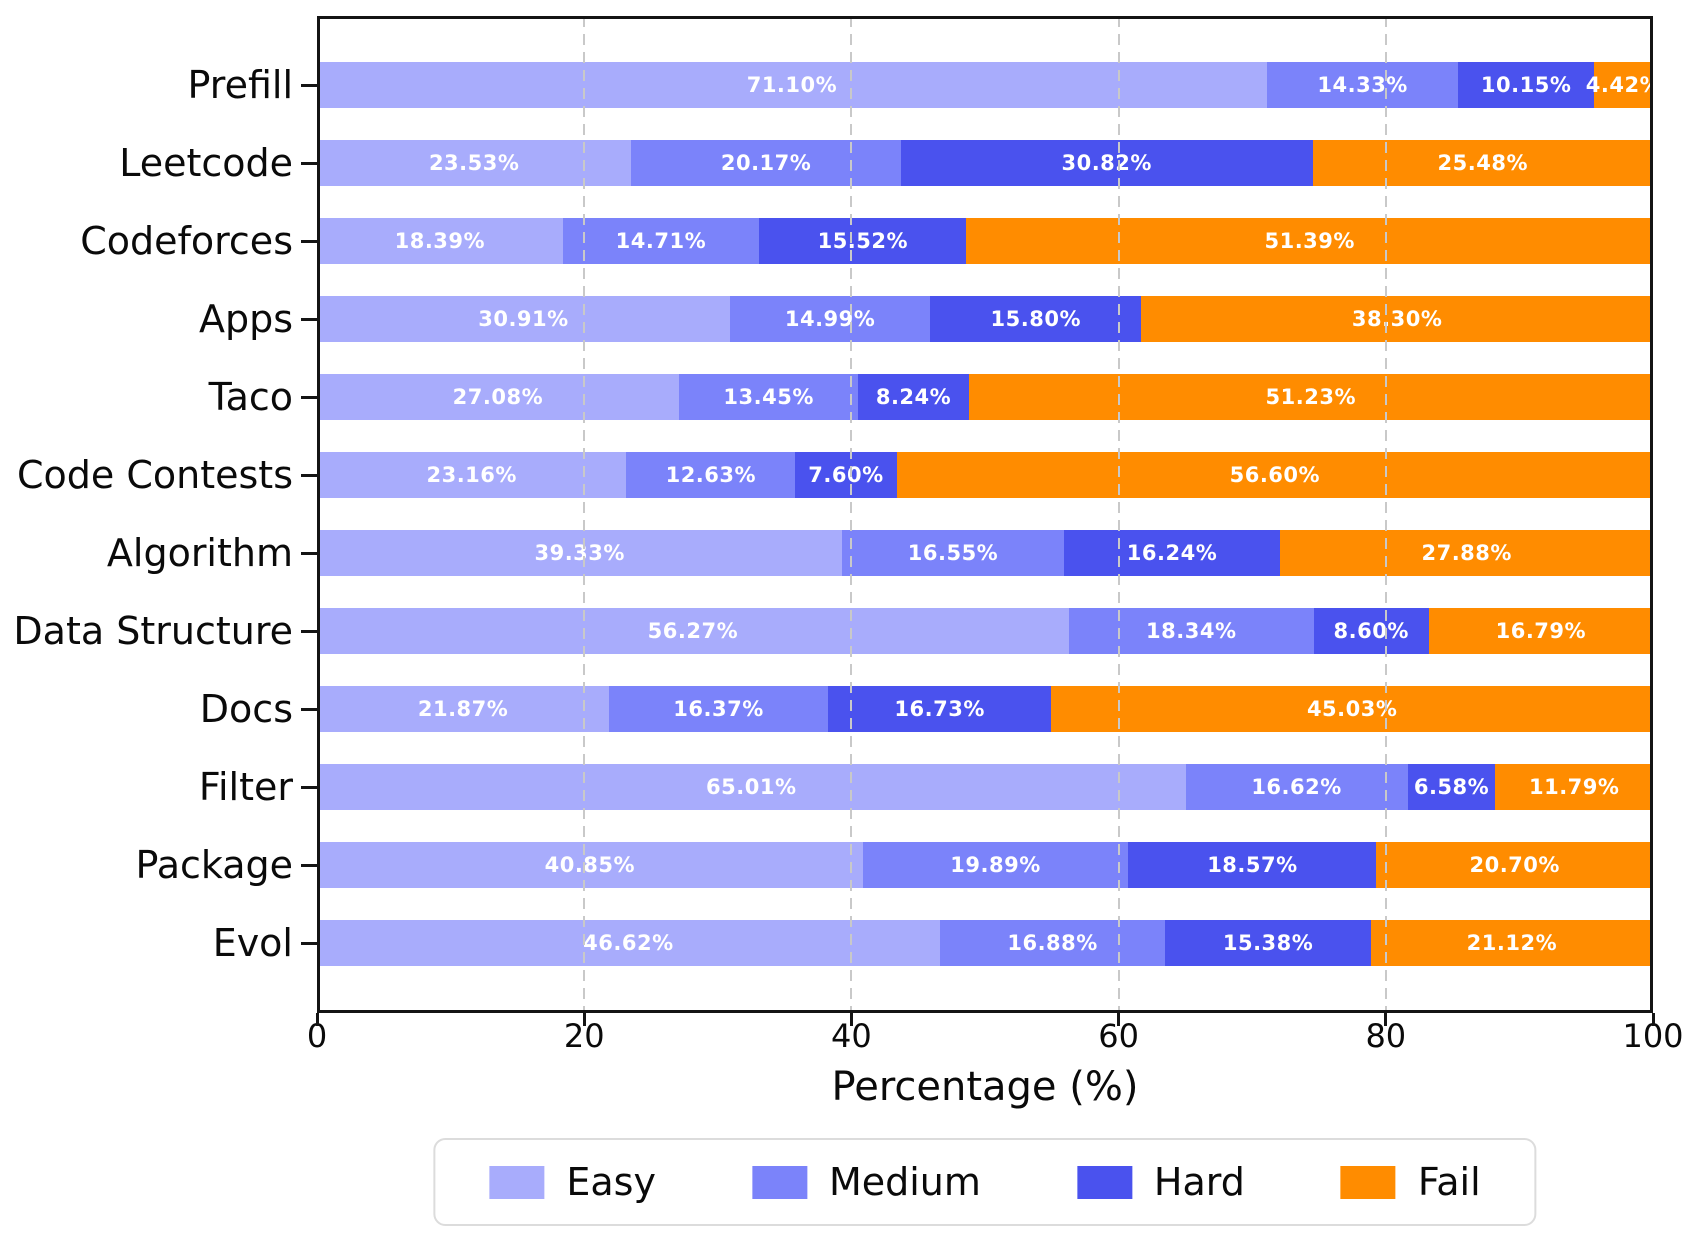  What do you see at coordinates (1296, 787) in the screenshot?
I see `bar-segment-medium: 16.62%` at bounding box center [1296, 787].